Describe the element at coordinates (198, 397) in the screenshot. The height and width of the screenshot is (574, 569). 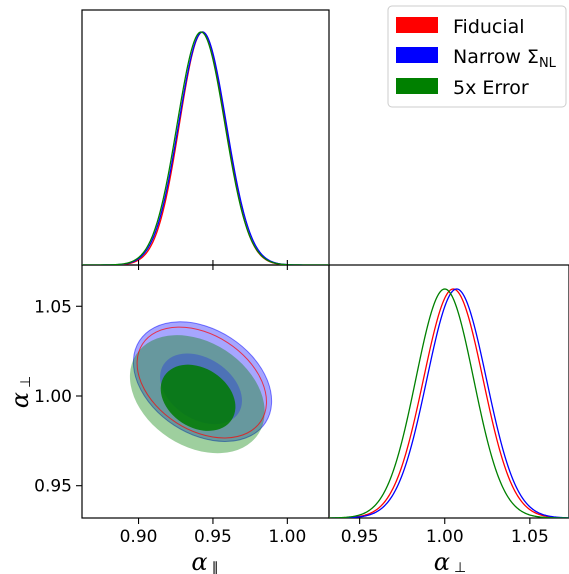
I see `contour-1sigma-5x-error` at that location.